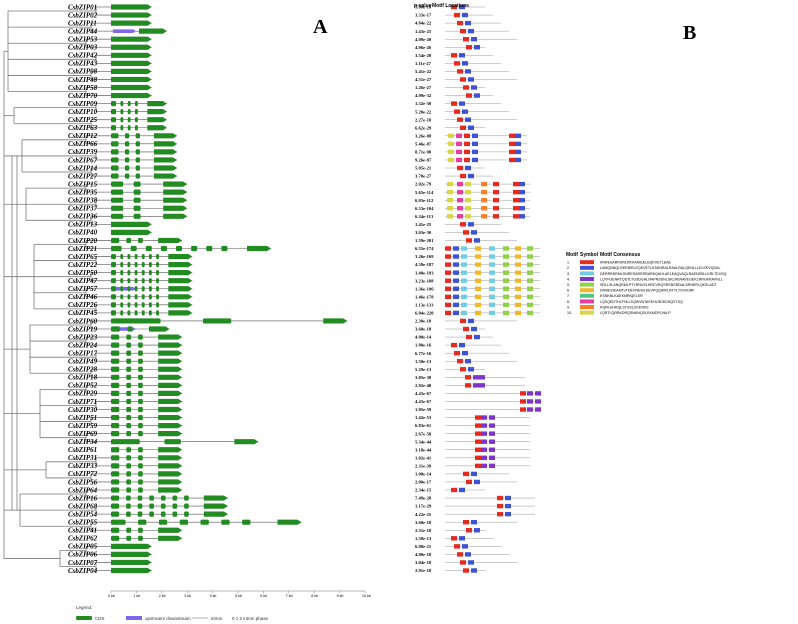 The height and width of the screenshot is (624, 798). What do you see at coordinates (83, 442) in the screenshot?
I see `gene-label: CsbZIP34` at bounding box center [83, 442].